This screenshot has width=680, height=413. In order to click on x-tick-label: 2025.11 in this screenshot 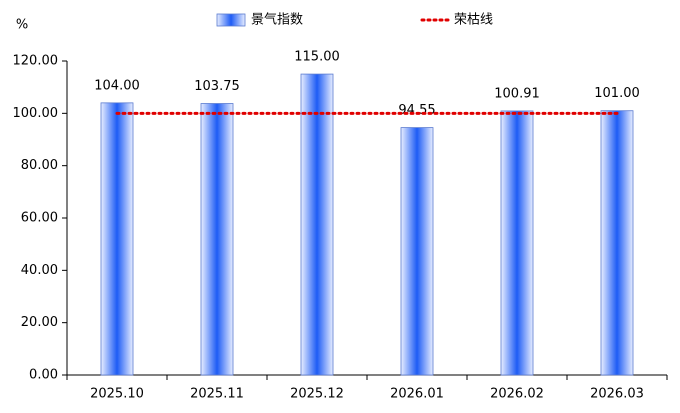, I will do `click(217, 394)`.